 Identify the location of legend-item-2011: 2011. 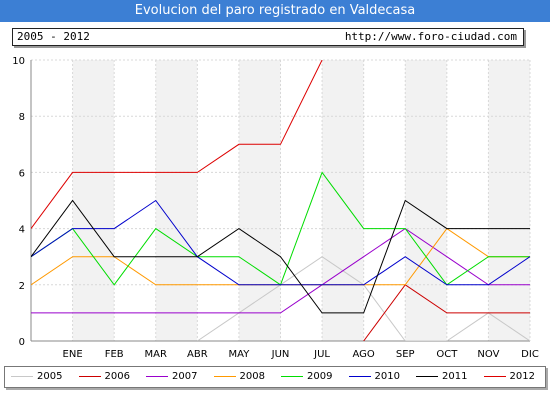
(441, 377).